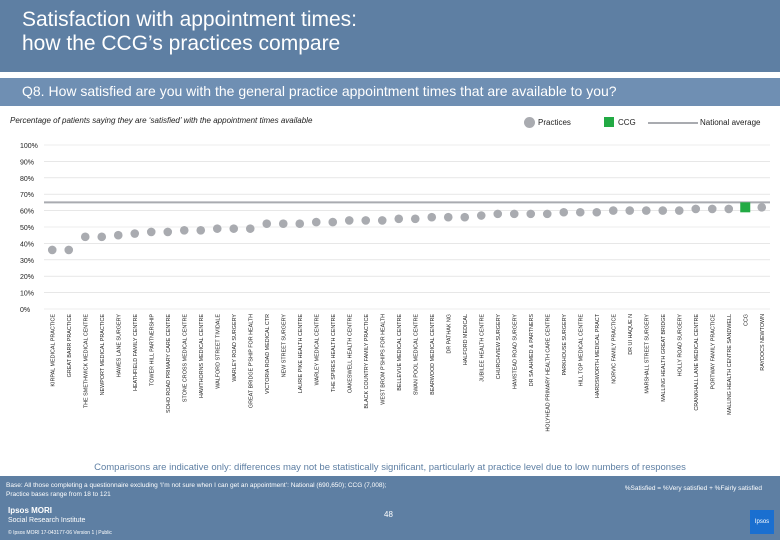 This screenshot has height=540, width=780. What do you see at coordinates (27, 294) in the screenshot?
I see `y-tick-label: 10%` at bounding box center [27, 294].